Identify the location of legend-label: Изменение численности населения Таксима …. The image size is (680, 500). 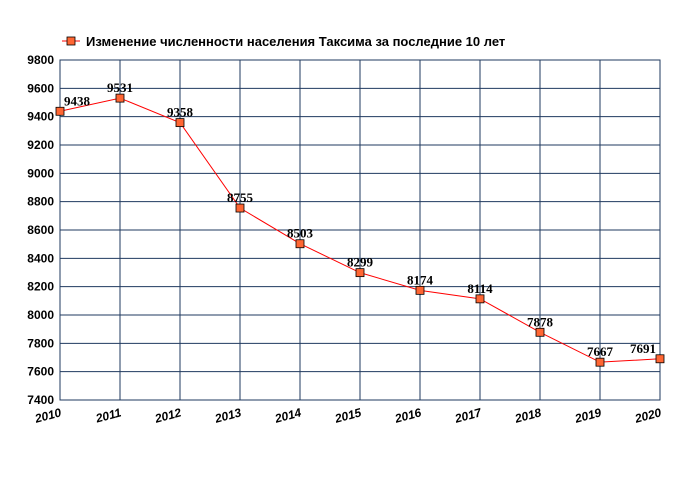
(295, 41).